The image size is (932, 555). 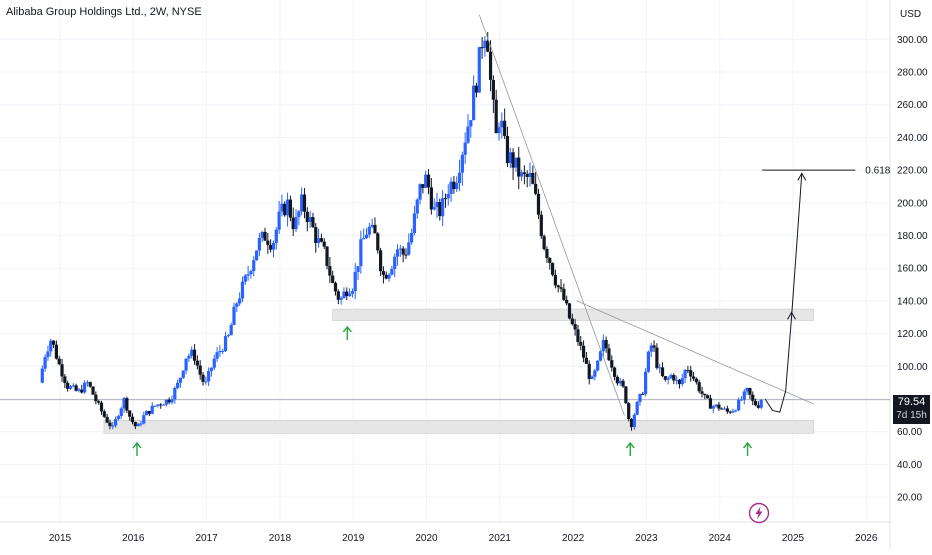 What do you see at coordinates (912, 138) in the screenshot?
I see `y-tick-label: 240.00` at bounding box center [912, 138].